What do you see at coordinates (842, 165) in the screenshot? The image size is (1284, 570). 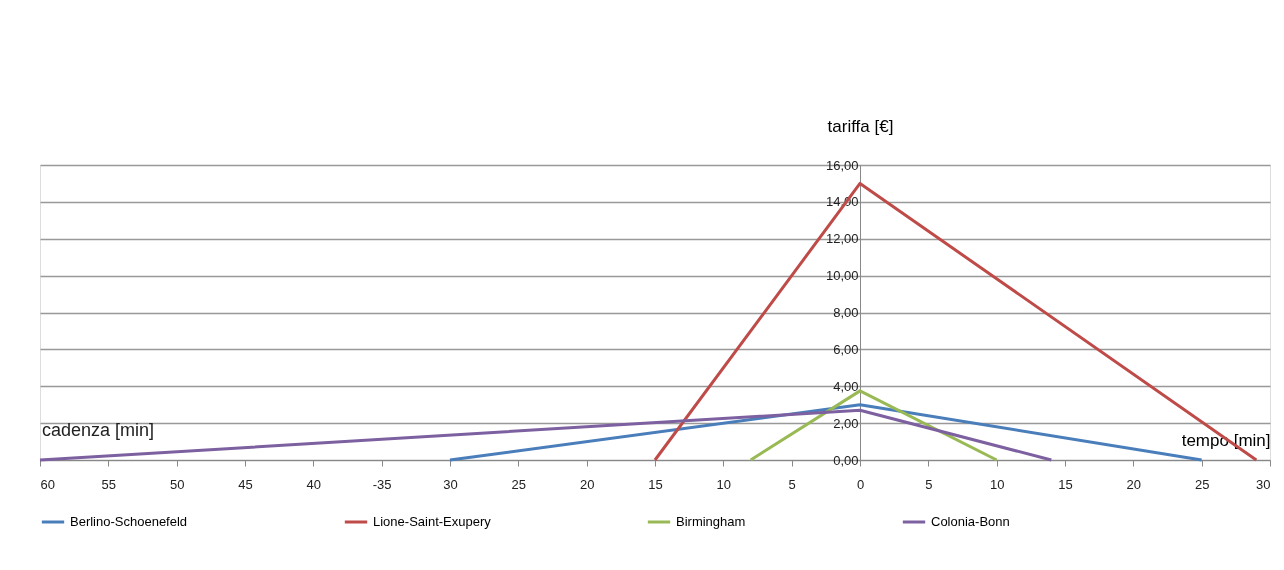 I see `y-tick-label: 16,00` at bounding box center [842, 165].